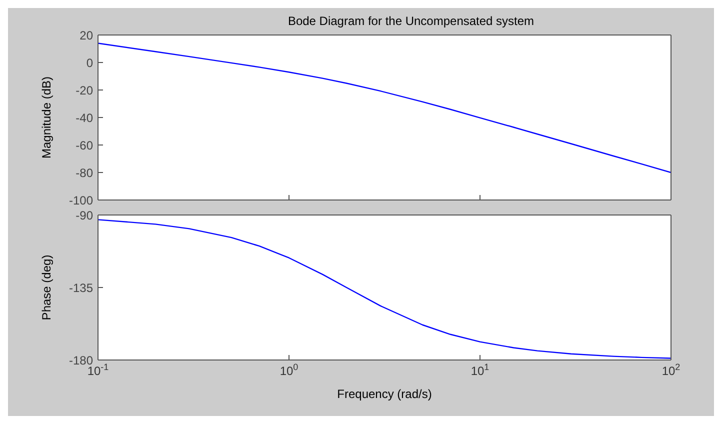 The height and width of the screenshot is (424, 722). I want to click on chart-title: Bode Diagram for the Uncompensated system, so click(411, 20).